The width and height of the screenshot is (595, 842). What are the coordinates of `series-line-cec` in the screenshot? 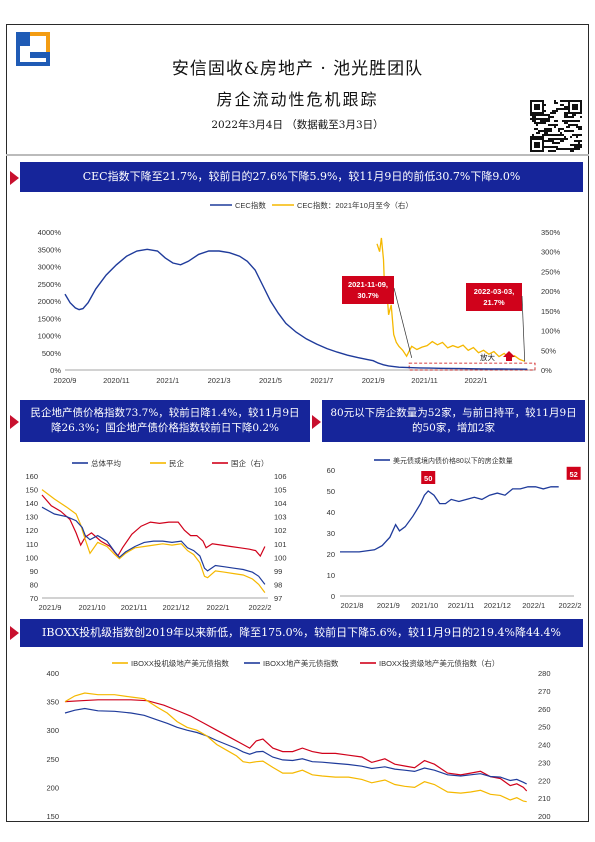 It's located at (296, 309).